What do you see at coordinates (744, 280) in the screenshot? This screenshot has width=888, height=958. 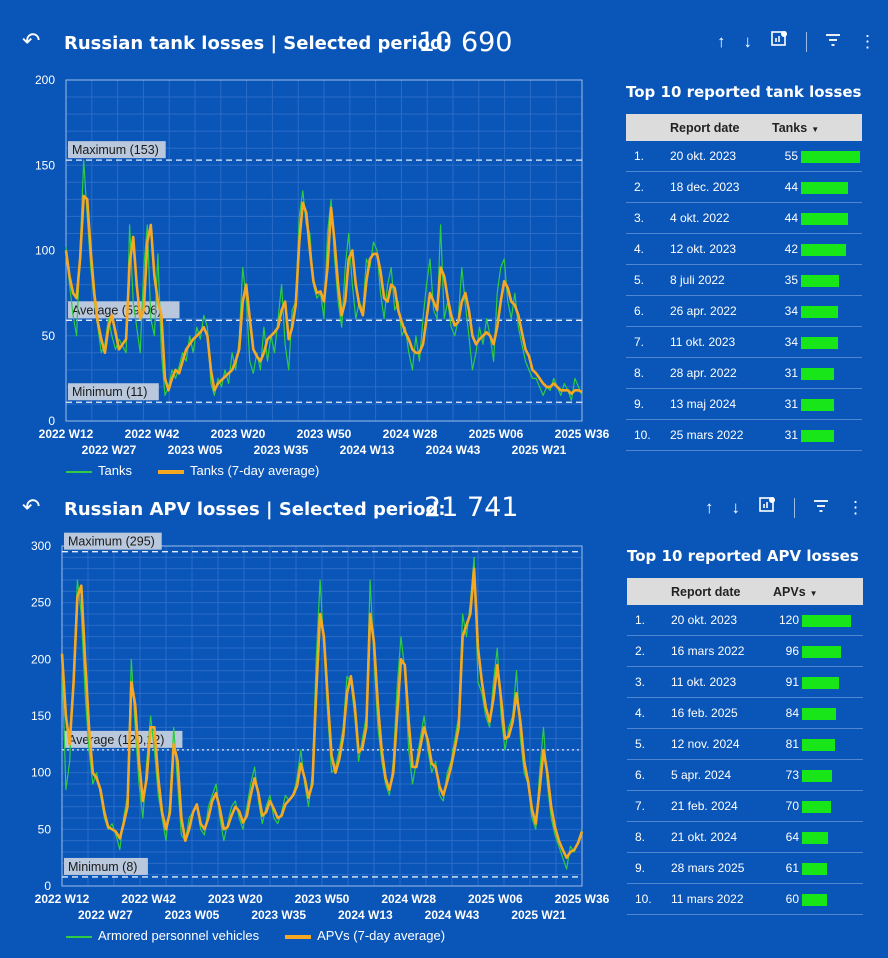 I see `table-row: 5. 8 juli 2022 35` at bounding box center [744, 280].